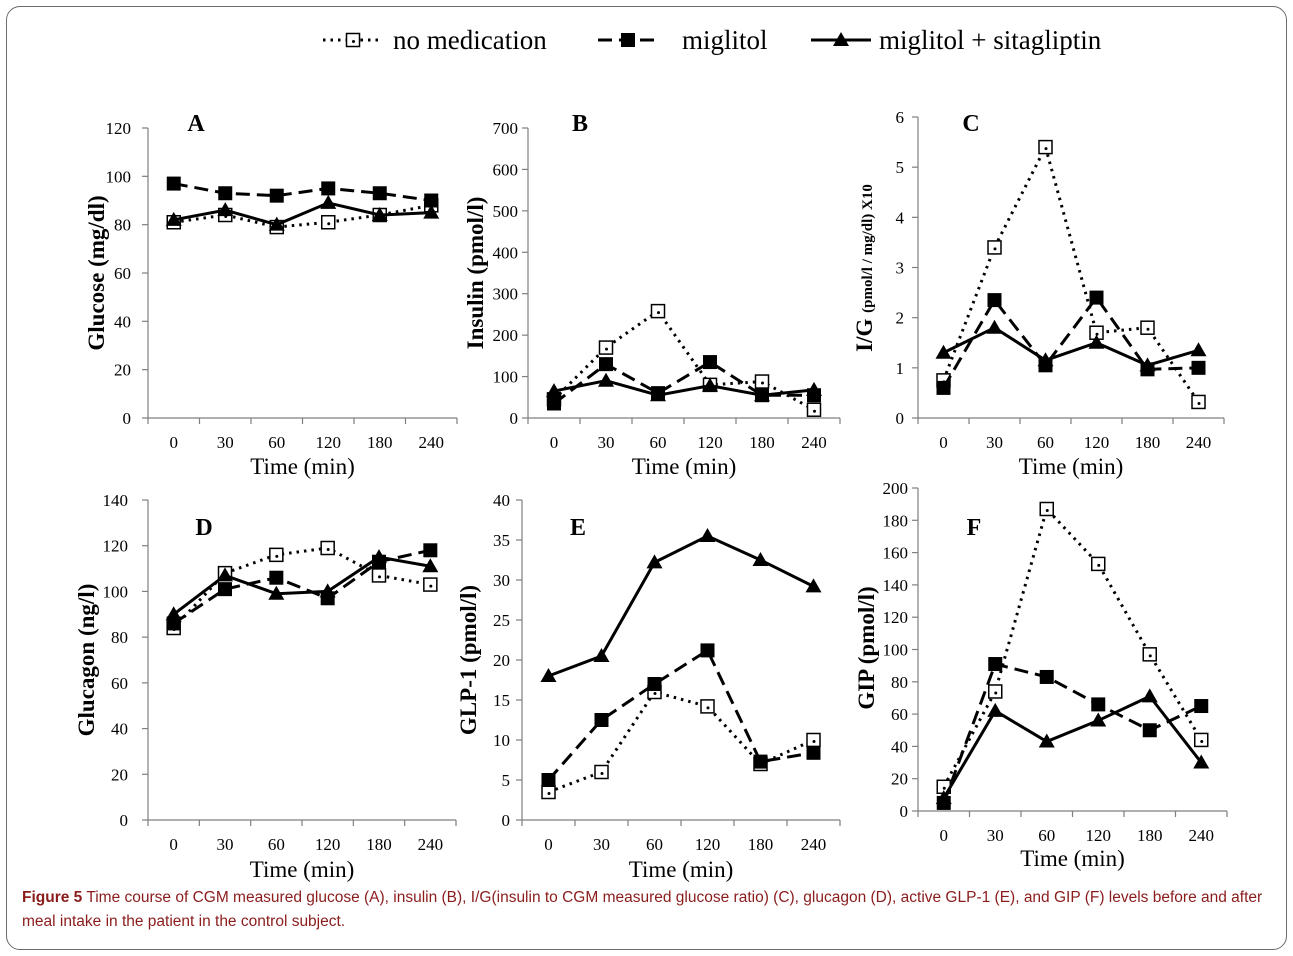  What do you see at coordinates (506, 335) in the screenshot?
I see `y-tick-label: 200` at bounding box center [506, 335].